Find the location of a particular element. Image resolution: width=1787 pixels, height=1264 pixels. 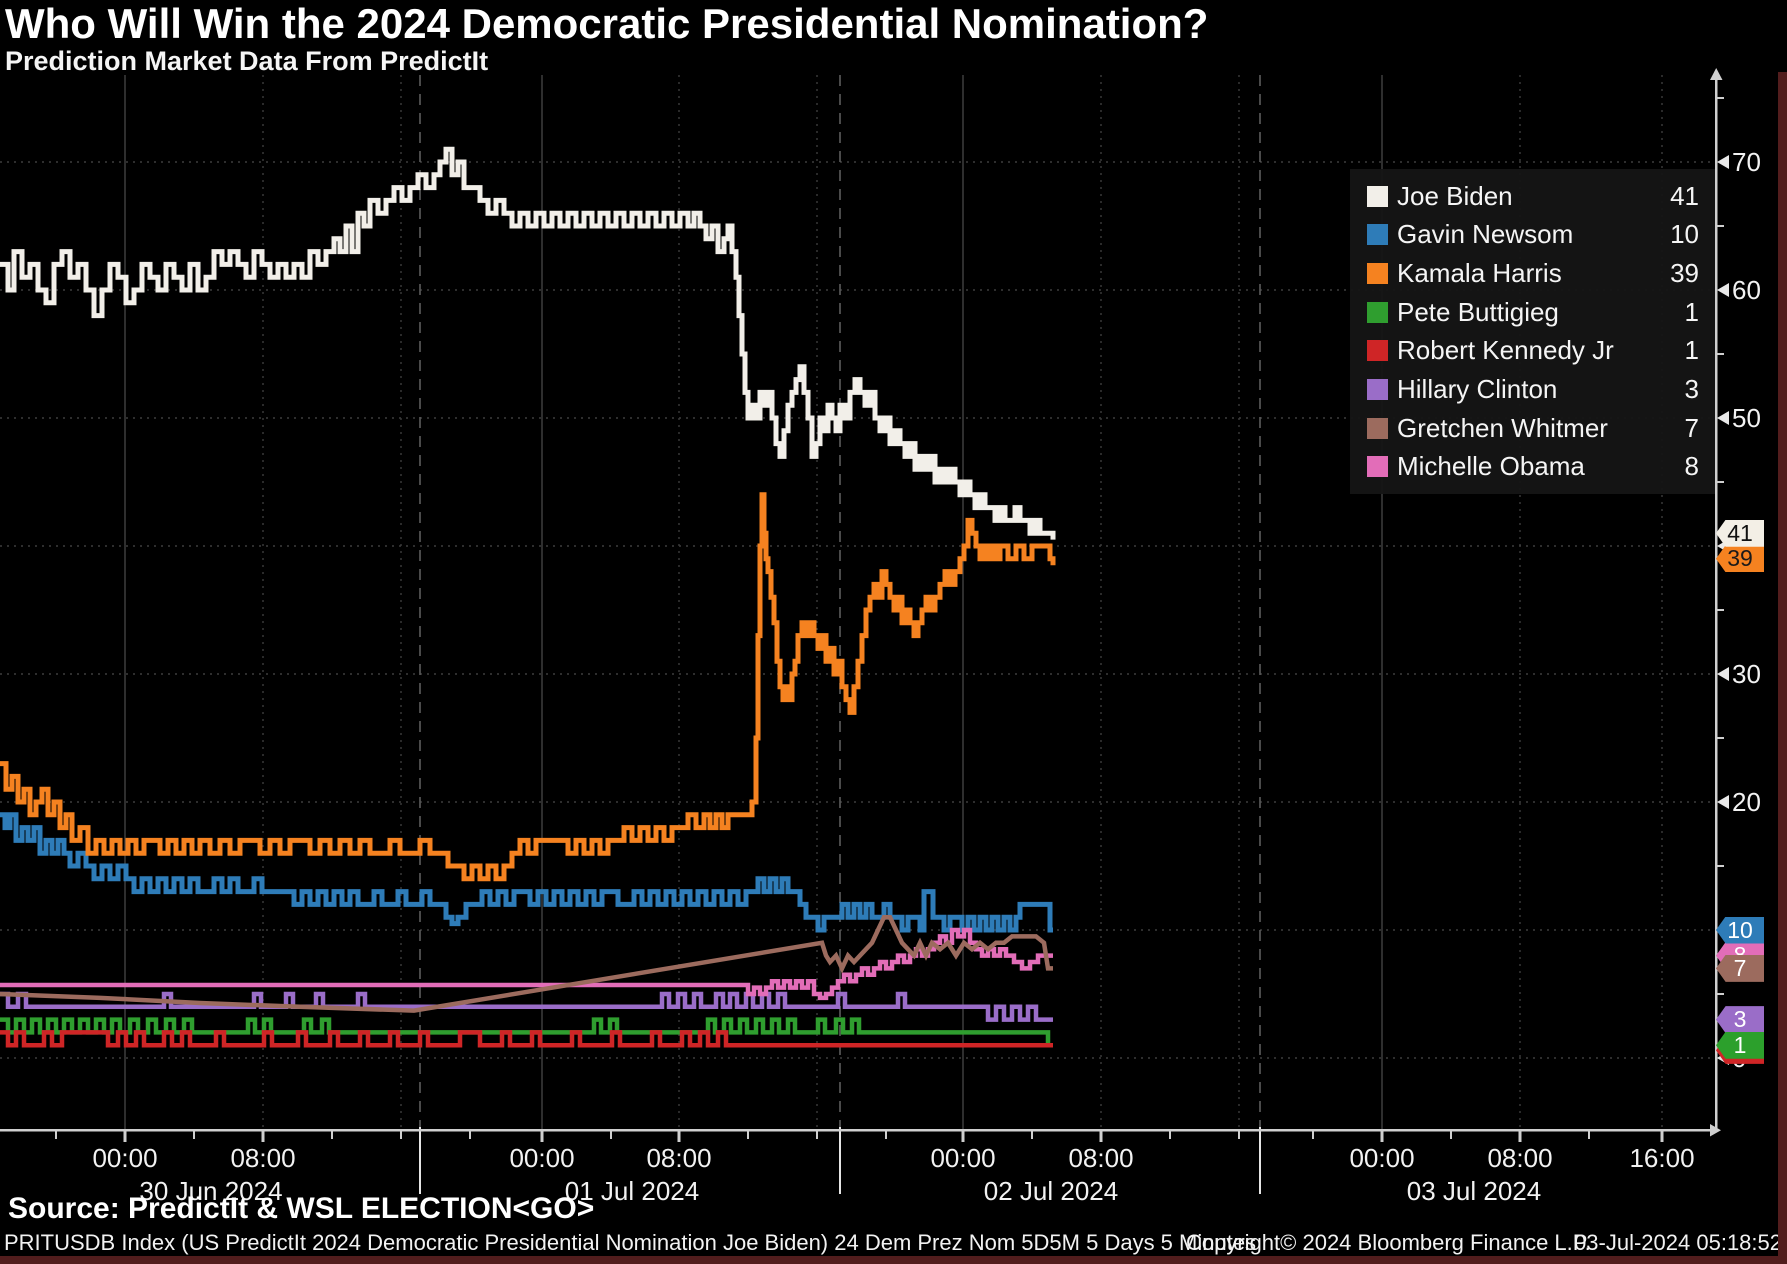

series-robert-kennedy-jr is located at coordinates (526, 1039).